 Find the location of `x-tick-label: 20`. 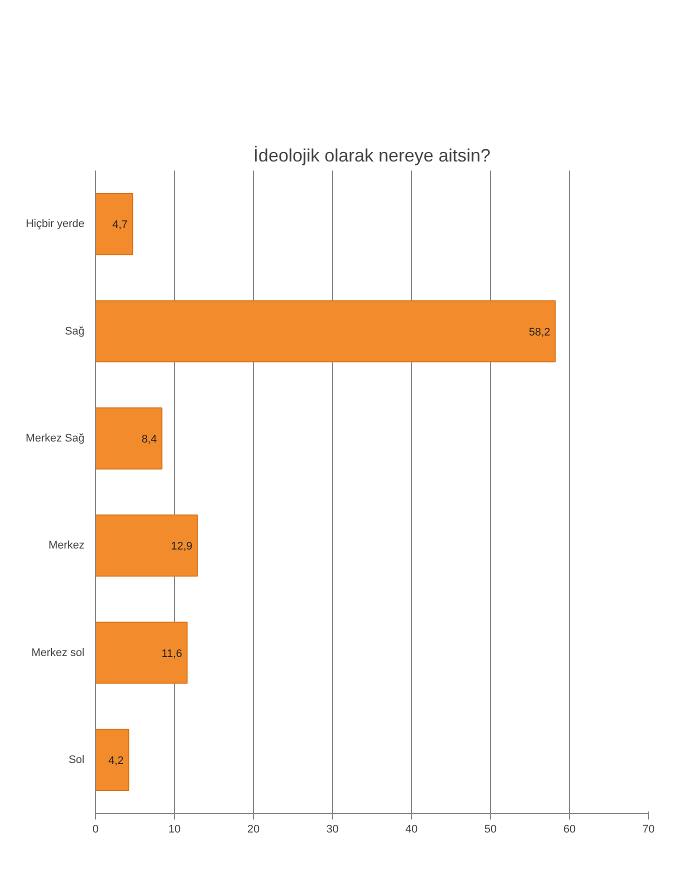

x-tick-label: 20 is located at coordinates (253, 830).